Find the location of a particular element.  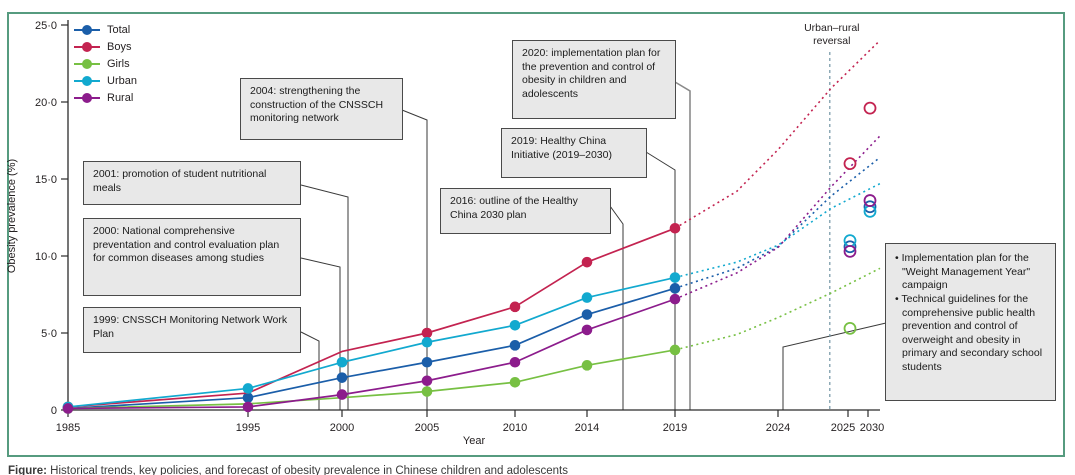

x-tick-label-1995: 1995 is located at coordinates (248, 428).